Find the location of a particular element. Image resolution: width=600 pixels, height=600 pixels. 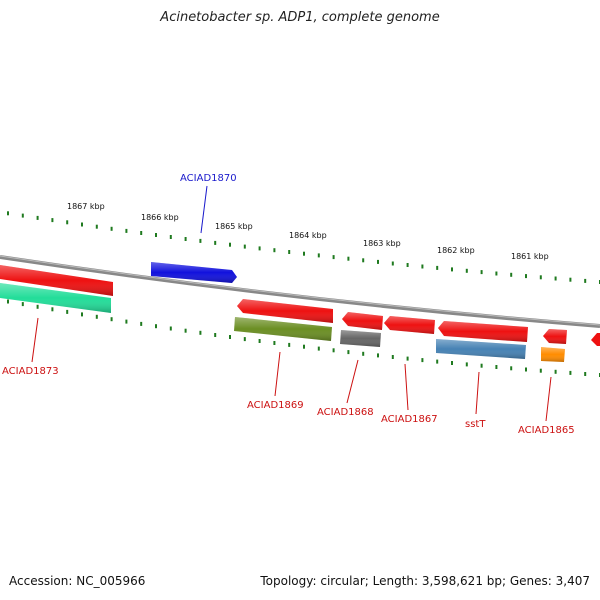

gene-label-ACIAD1865: ACIAD1865 is located at coordinates (546, 430).